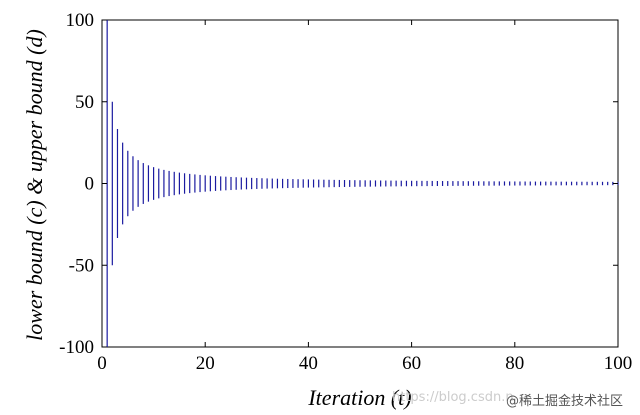 The height and width of the screenshot is (415, 640). What do you see at coordinates (84, 102) in the screenshot?
I see `y-tick-label-50: 50` at bounding box center [84, 102].